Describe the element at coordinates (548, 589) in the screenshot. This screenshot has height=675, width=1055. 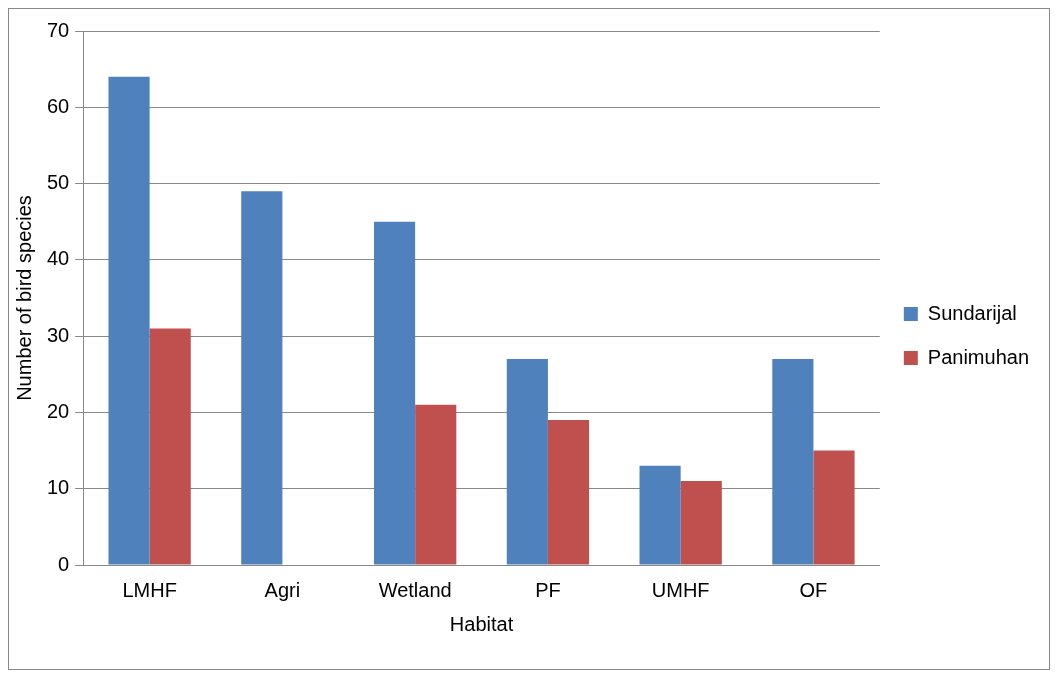
I see `x-tick-label: PF` at that location.